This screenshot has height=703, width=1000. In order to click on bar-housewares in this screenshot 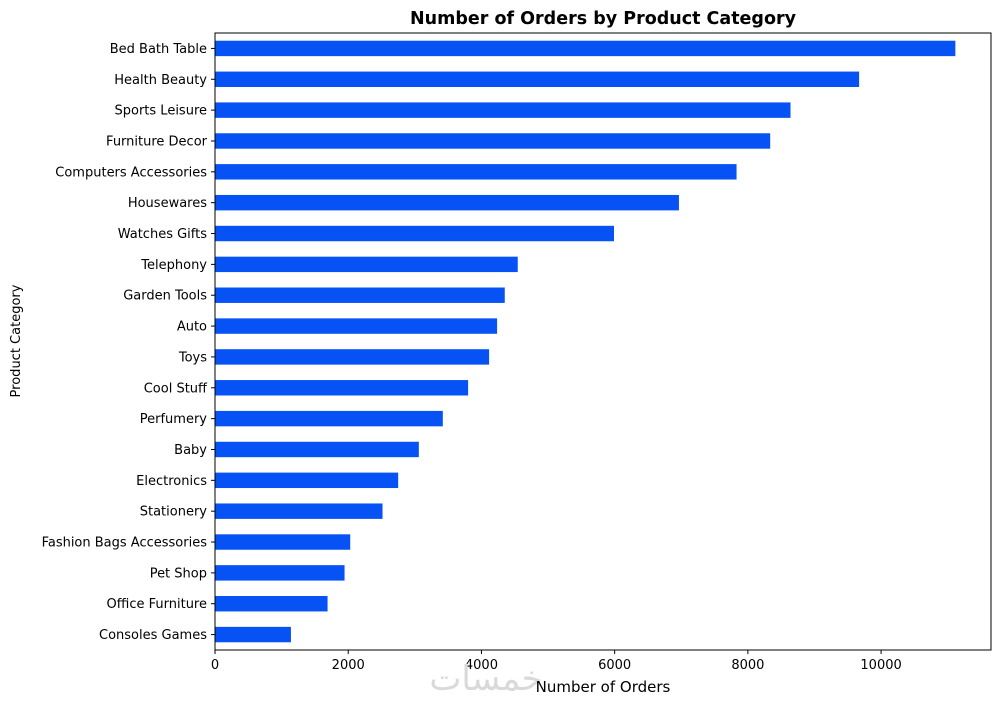, I will do `click(447, 202)`.